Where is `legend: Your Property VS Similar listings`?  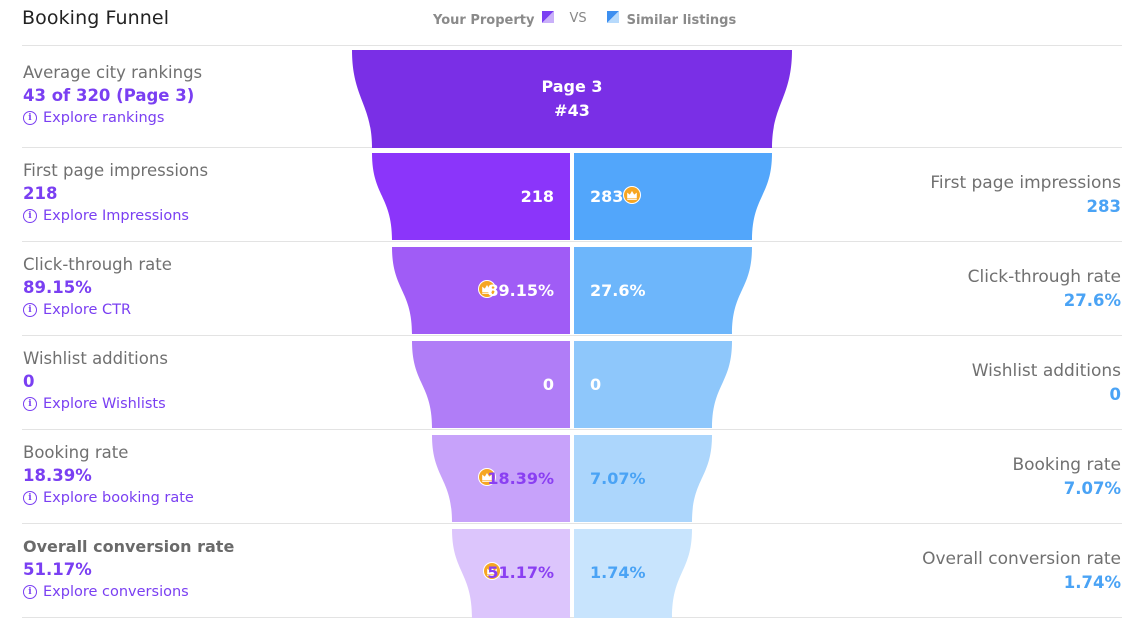 legend: Your Property VS Similar listings is located at coordinates (584, 20).